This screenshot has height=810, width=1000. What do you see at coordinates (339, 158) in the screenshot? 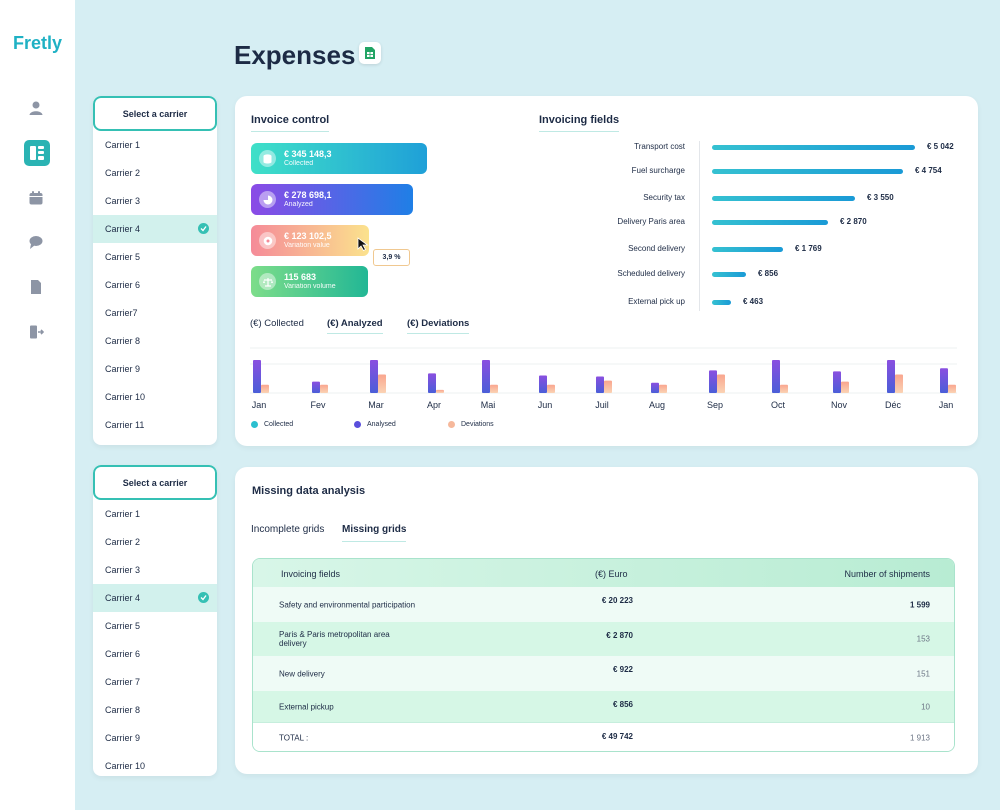
I see `metric-collected: € 345 148,3 Collected` at bounding box center [339, 158].